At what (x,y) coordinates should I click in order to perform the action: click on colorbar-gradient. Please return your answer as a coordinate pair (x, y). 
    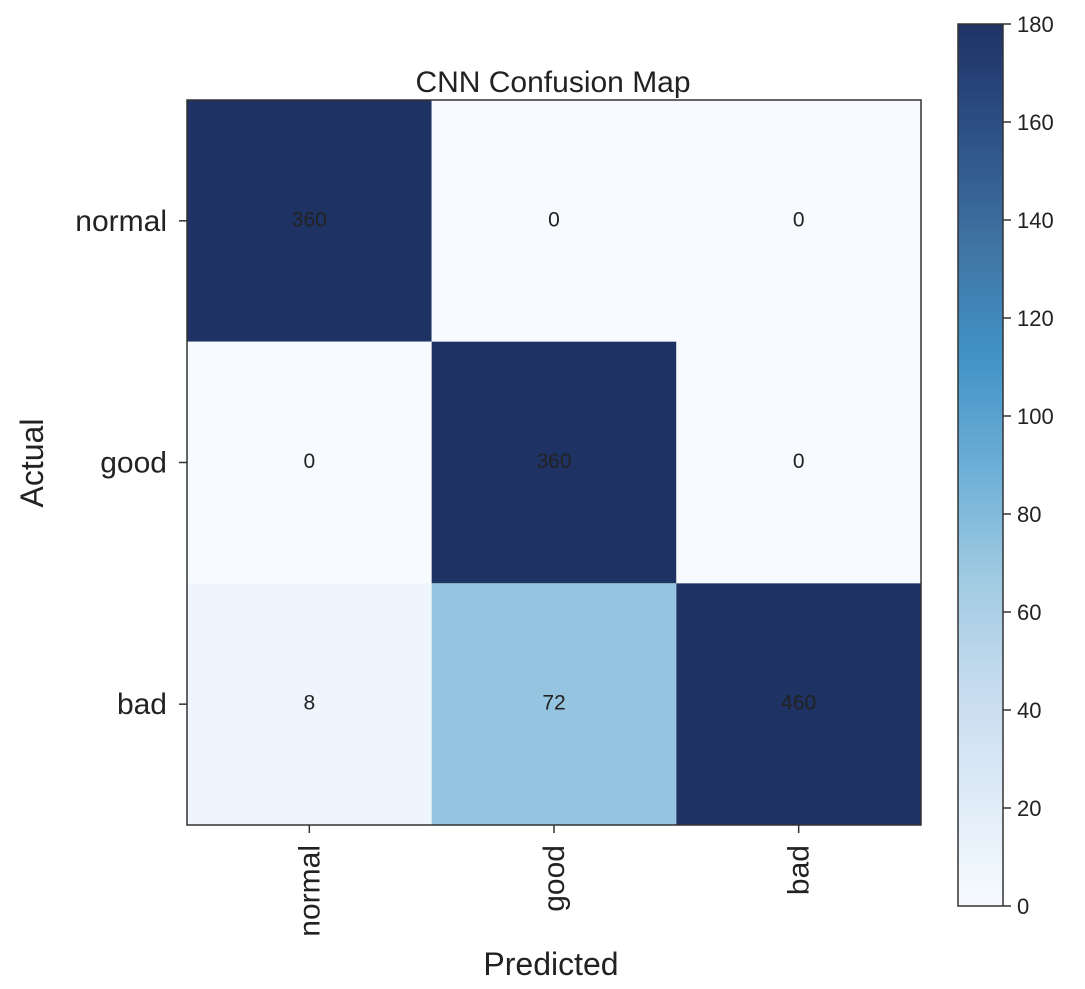
    Looking at the image, I should click on (980, 465).